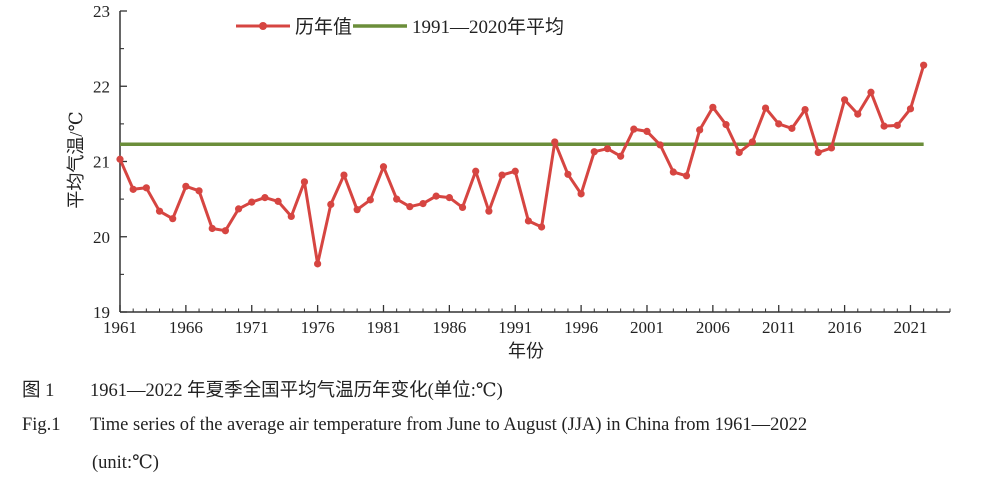 The height and width of the screenshot is (487, 1000). I want to click on x-tick-label: 2001, so click(647, 327).